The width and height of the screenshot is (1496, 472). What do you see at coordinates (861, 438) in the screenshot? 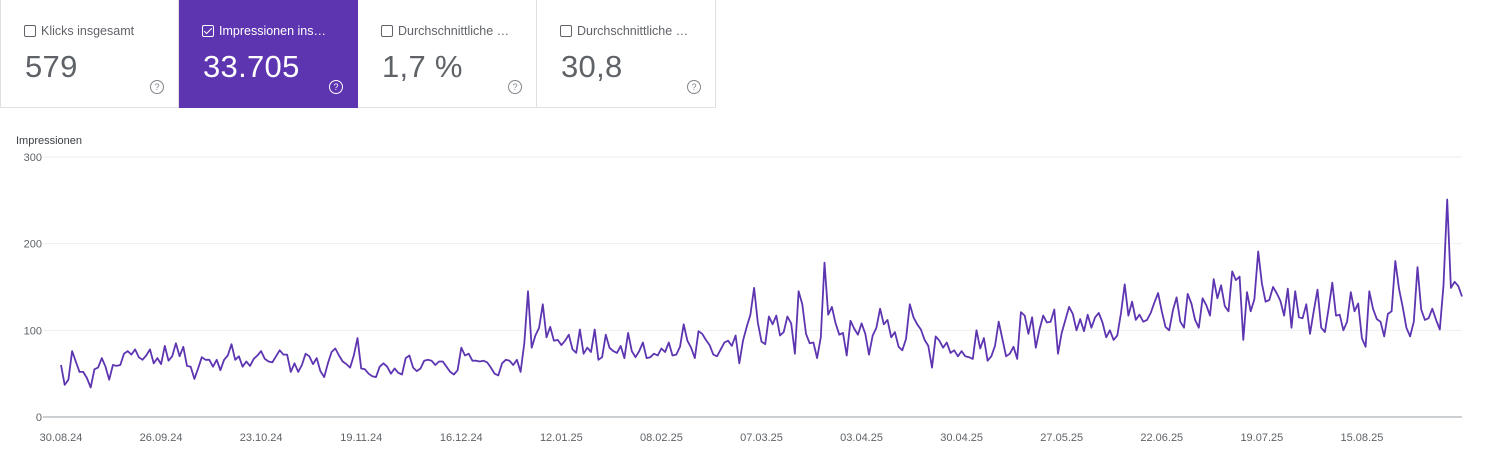
I see `x-tick-label: 03.04.25` at bounding box center [861, 438].